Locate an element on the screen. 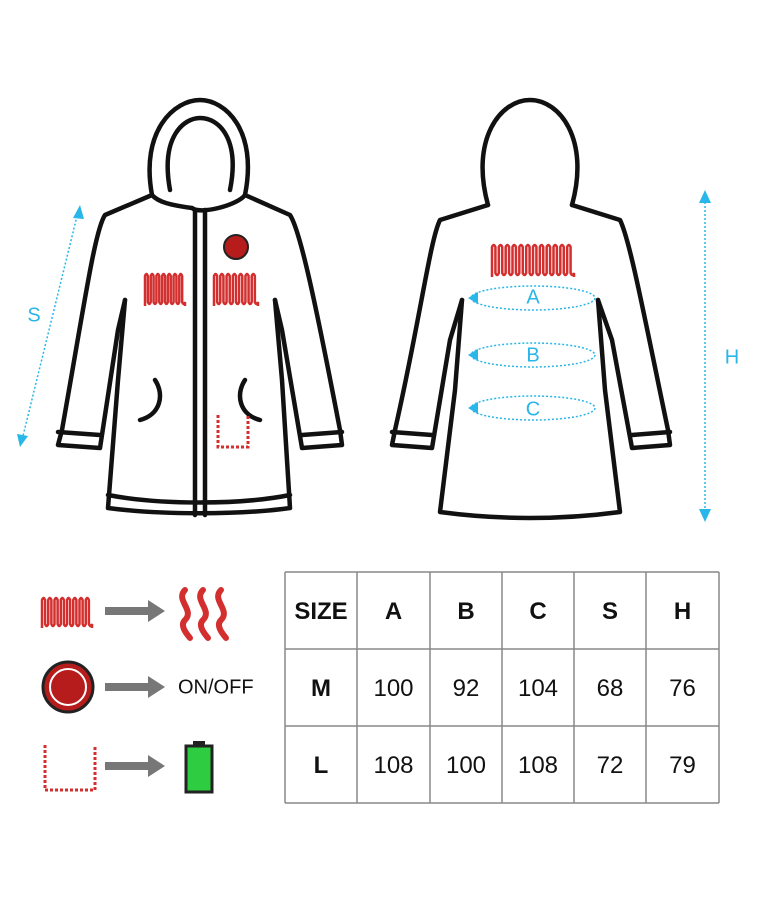 The image size is (764, 905). table-cell: B is located at coordinates (465, 611).